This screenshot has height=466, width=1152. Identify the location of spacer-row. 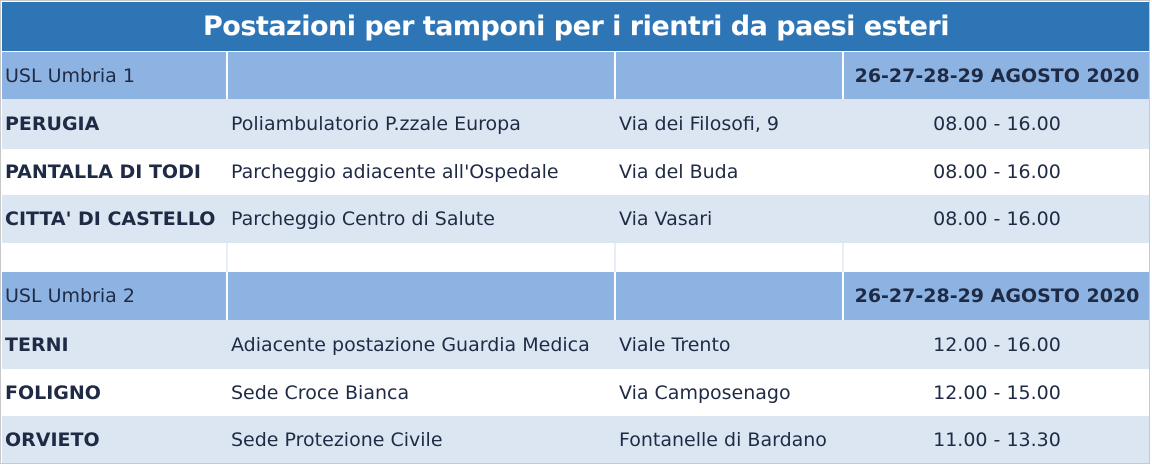
(576, 257).